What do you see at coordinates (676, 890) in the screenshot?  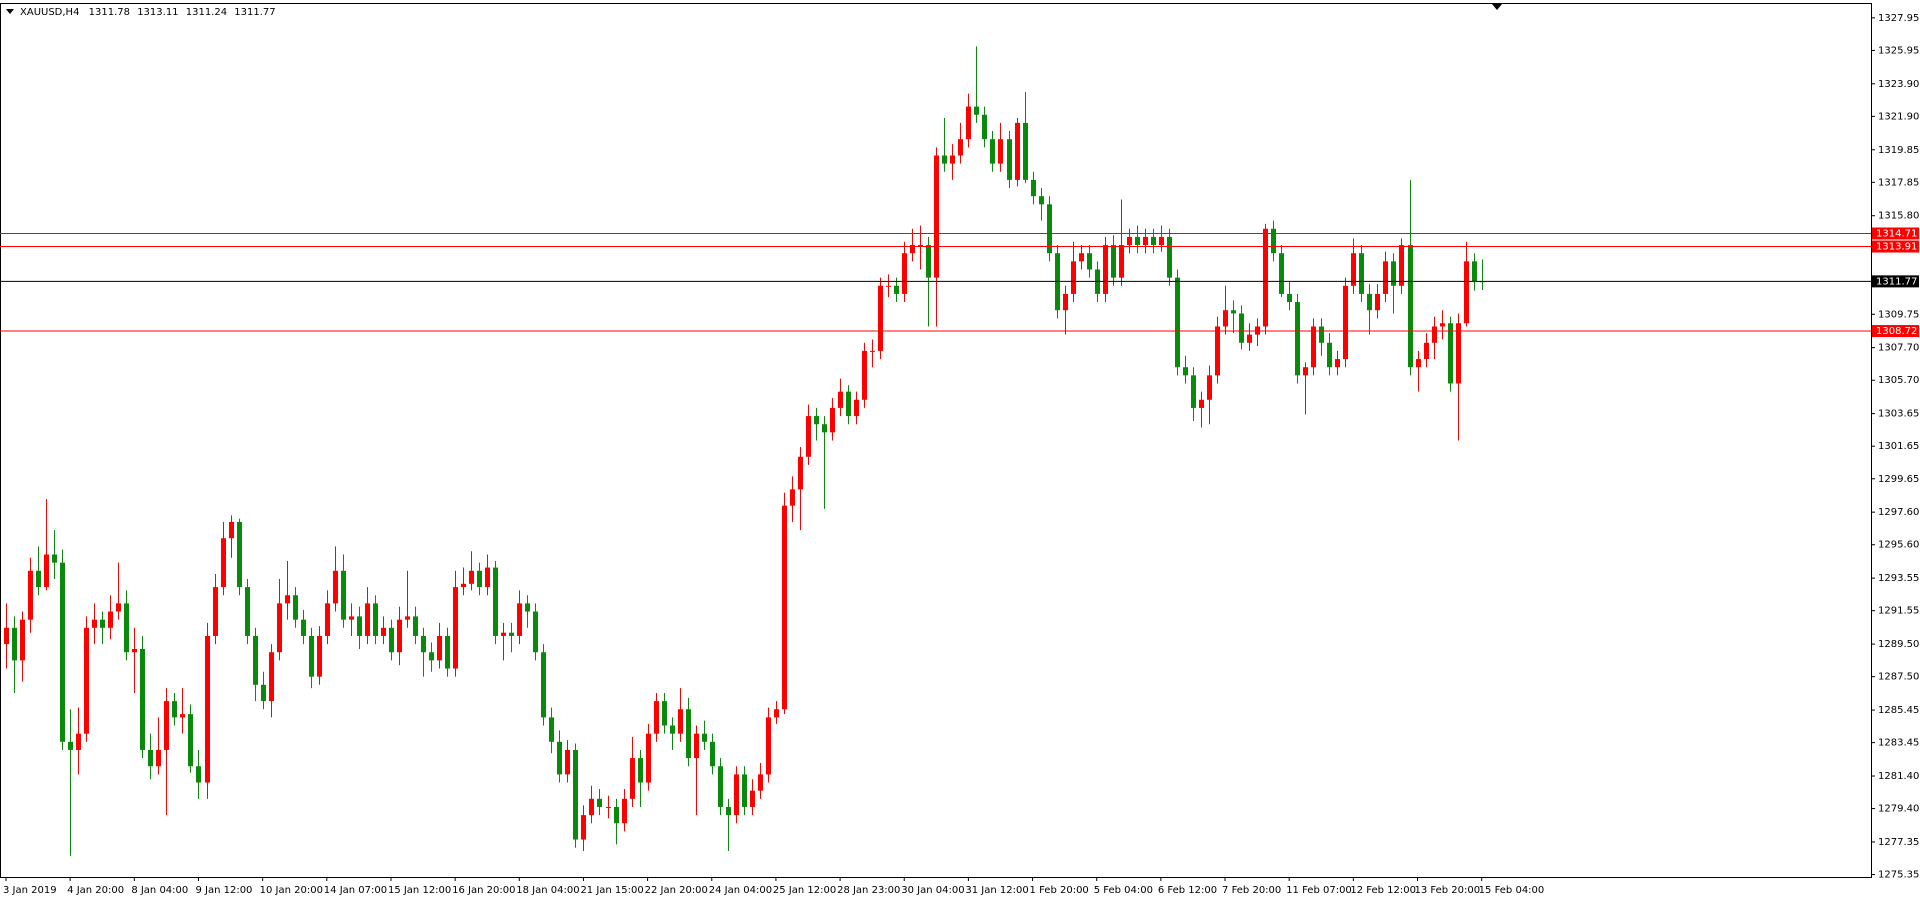 I see `x-tick-label: 22 Jan 20:00` at bounding box center [676, 890].